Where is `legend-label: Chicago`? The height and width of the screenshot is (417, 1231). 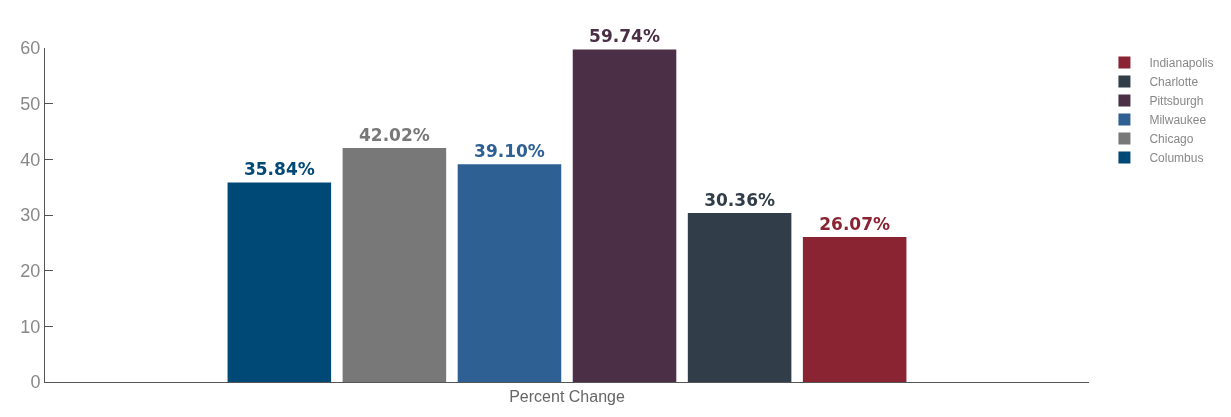 legend-label: Chicago is located at coordinates (1171, 139).